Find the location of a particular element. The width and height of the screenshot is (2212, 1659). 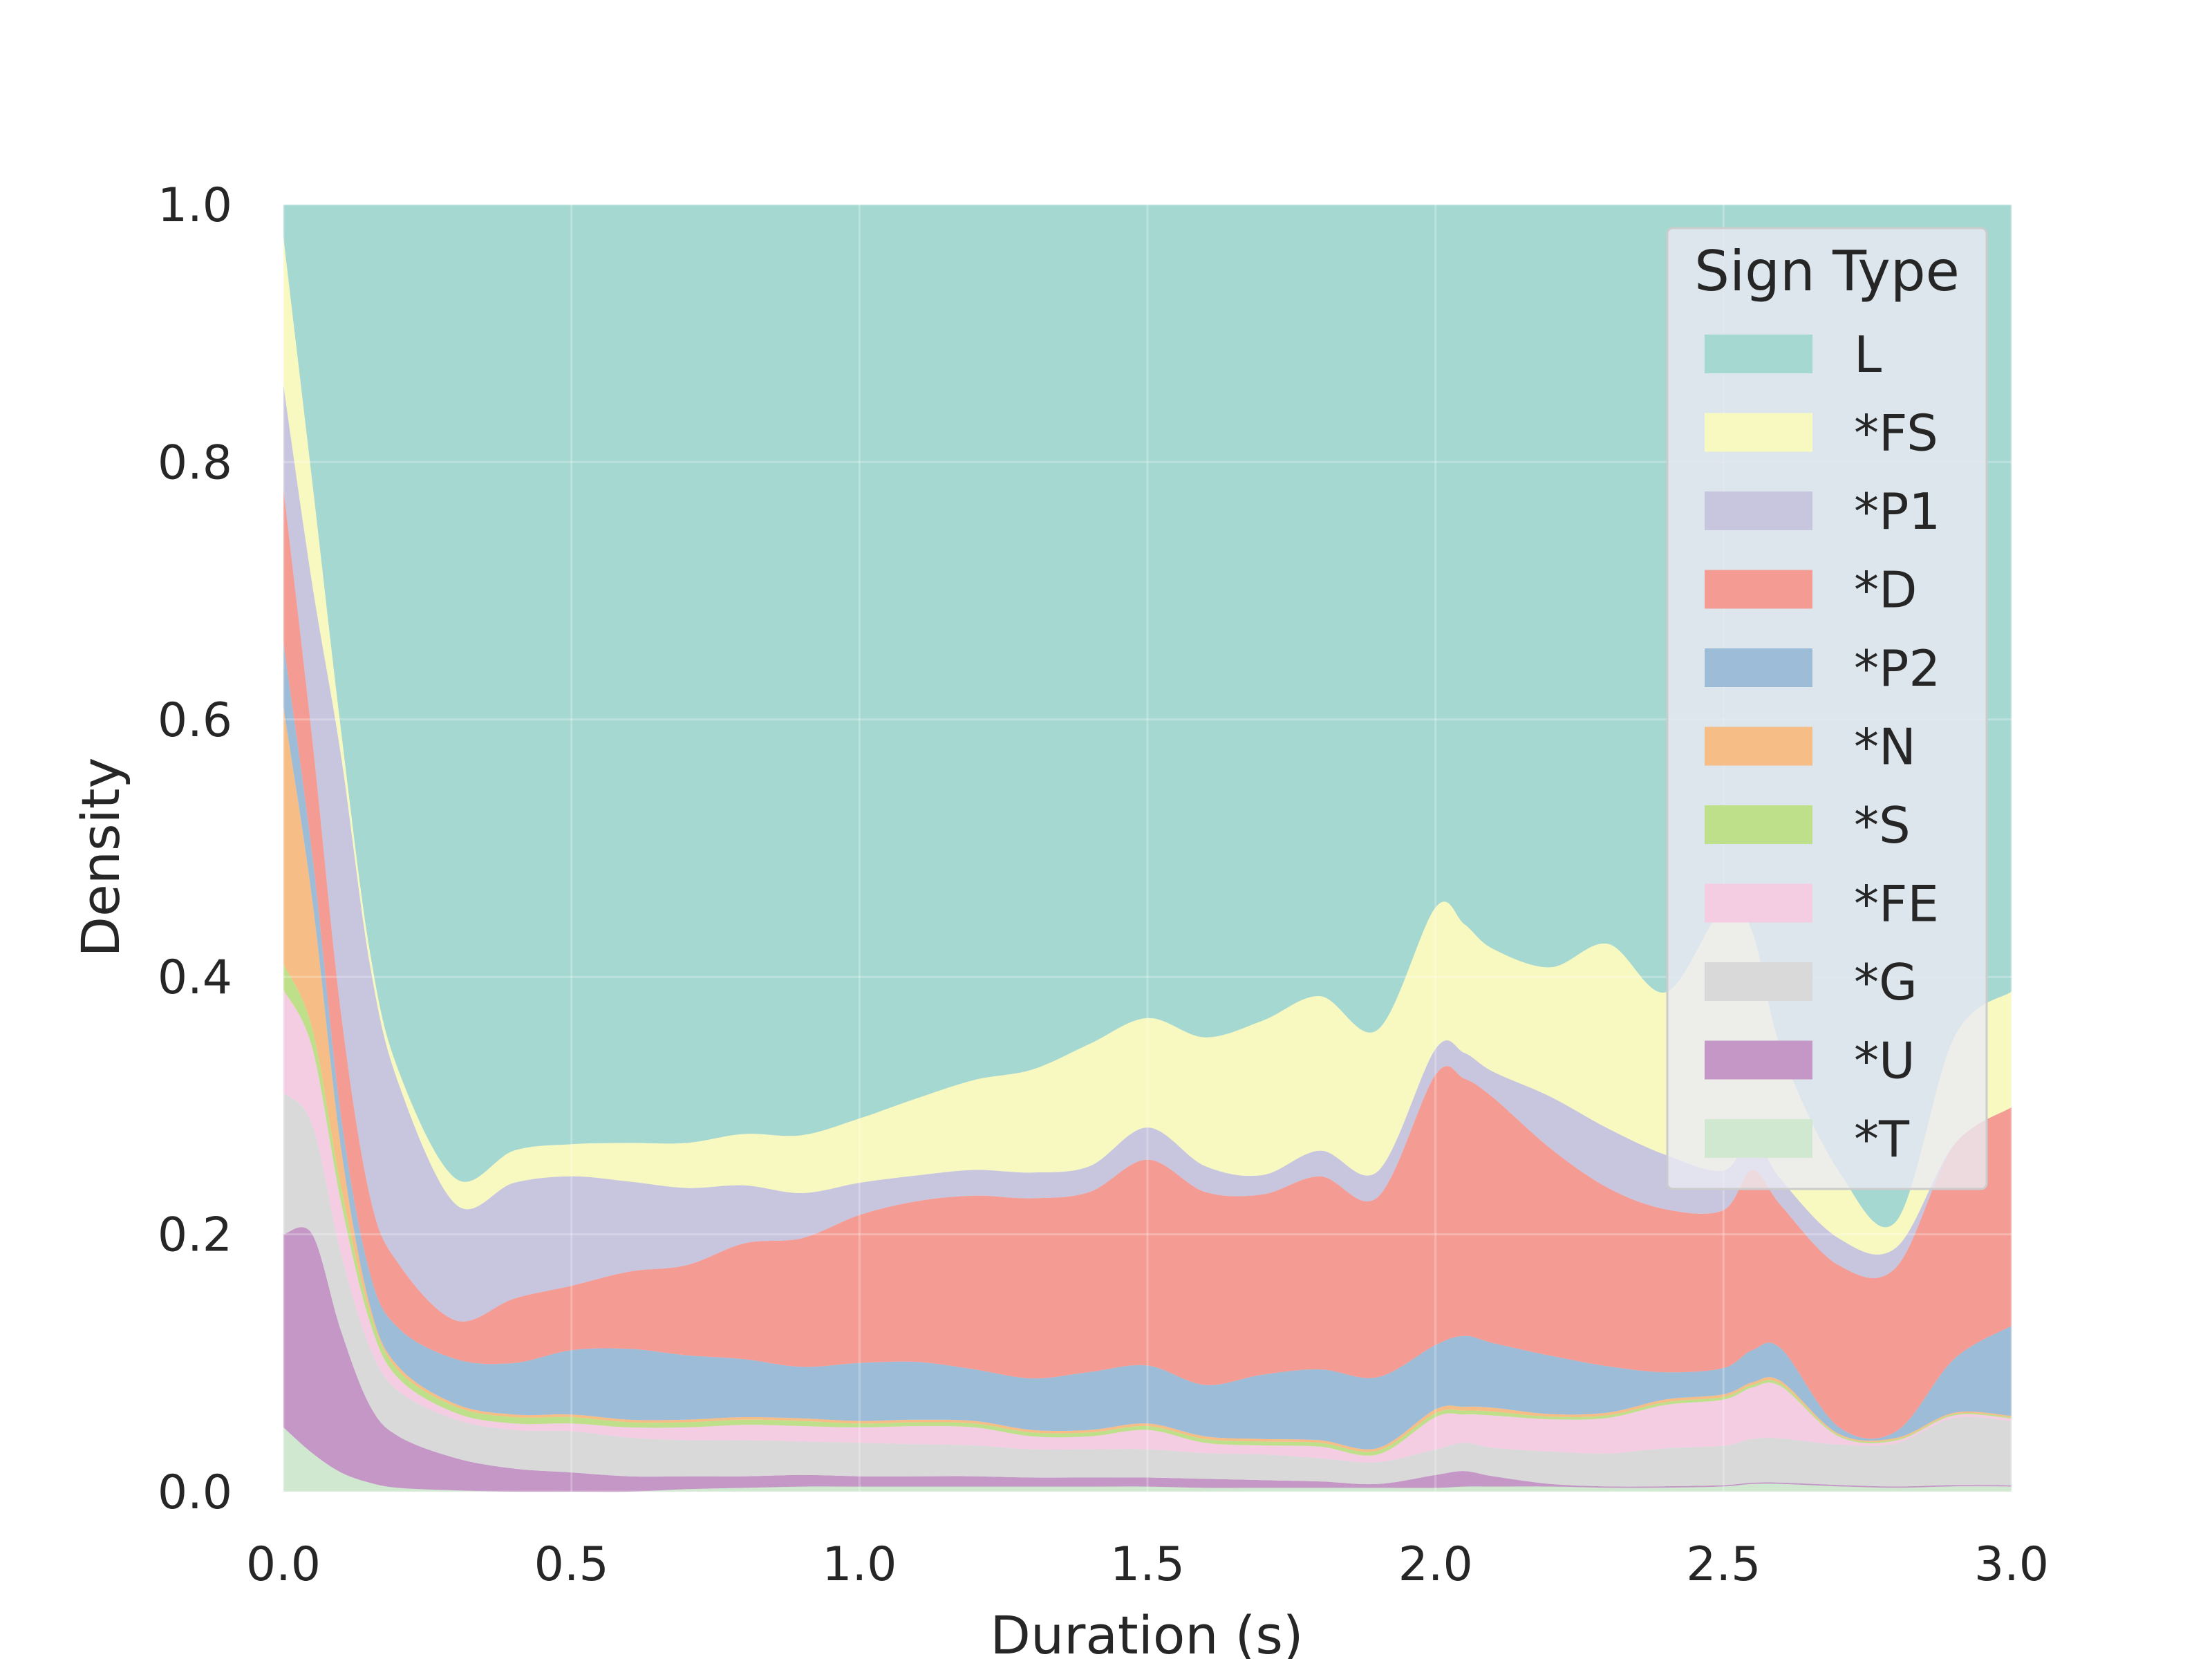

legend-label: *FE is located at coordinates (1896, 904).